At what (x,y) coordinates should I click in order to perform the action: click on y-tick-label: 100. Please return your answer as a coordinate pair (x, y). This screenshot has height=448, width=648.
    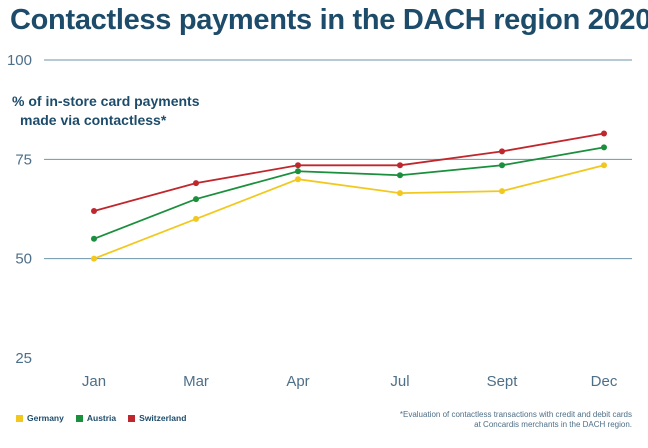
    Looking at the image, I should click on (19, 60).